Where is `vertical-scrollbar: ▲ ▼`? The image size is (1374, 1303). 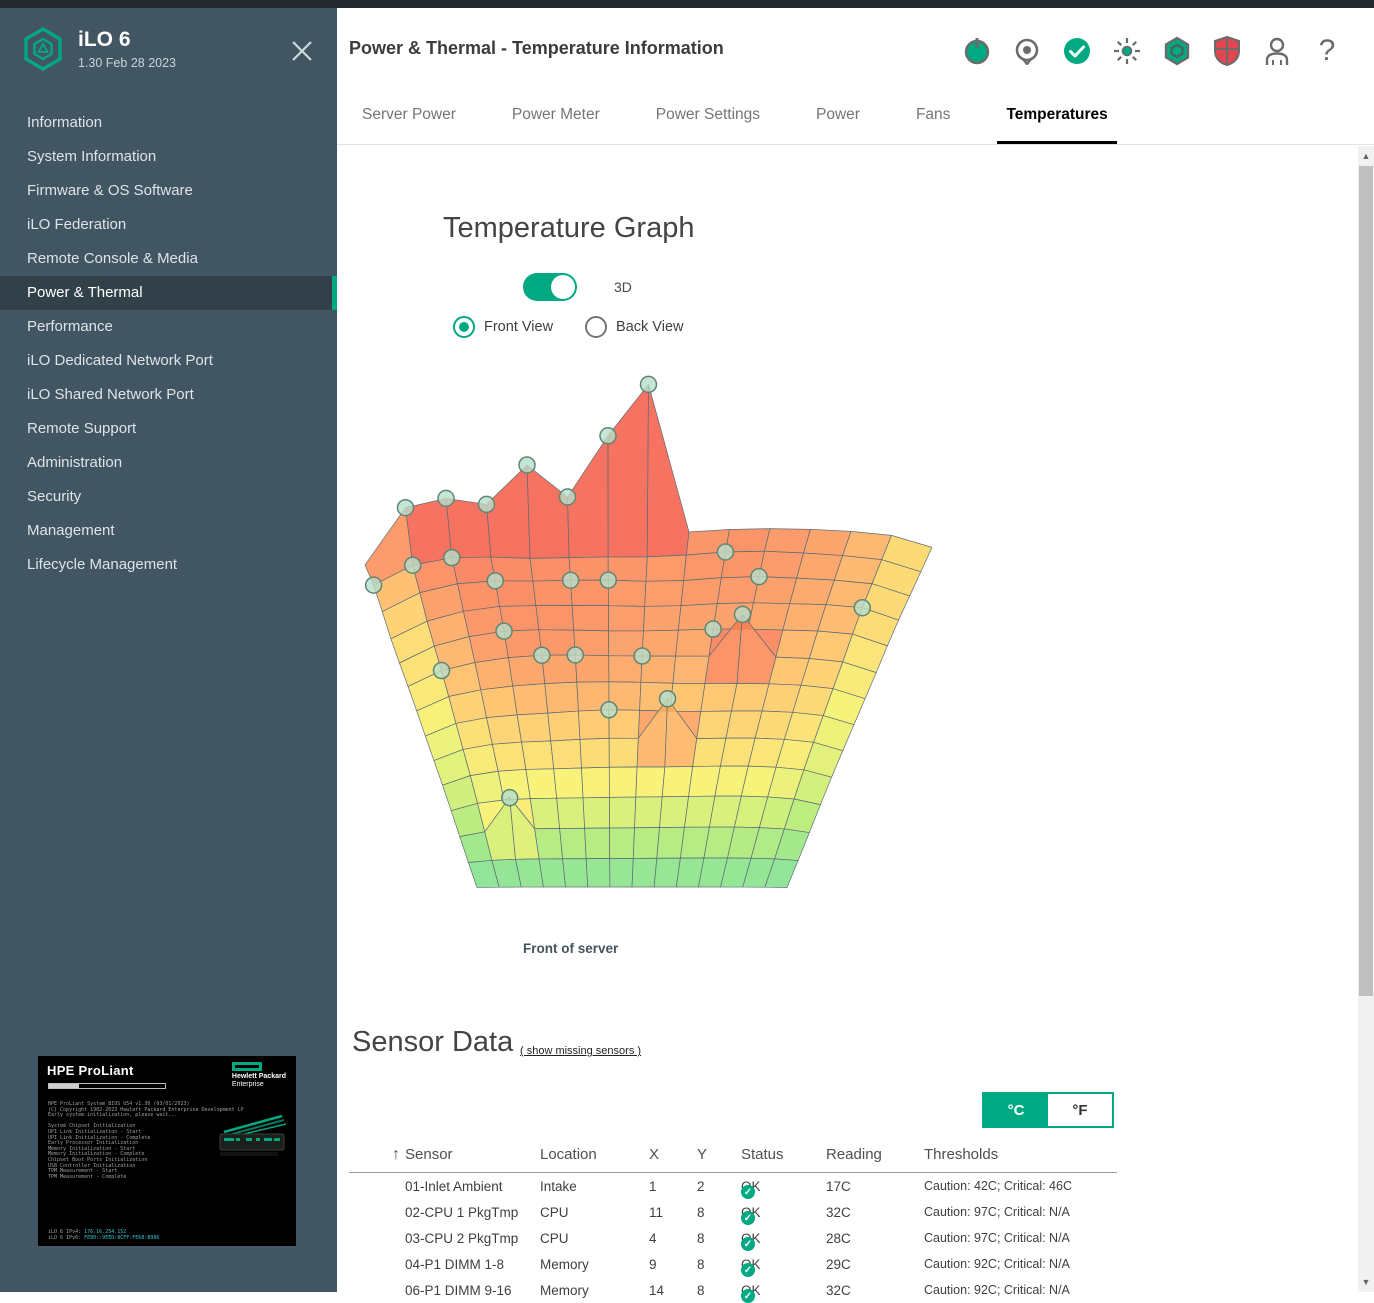
vertical-scrollbar: ▲ ▼ is located at coordinates (1366, 719).